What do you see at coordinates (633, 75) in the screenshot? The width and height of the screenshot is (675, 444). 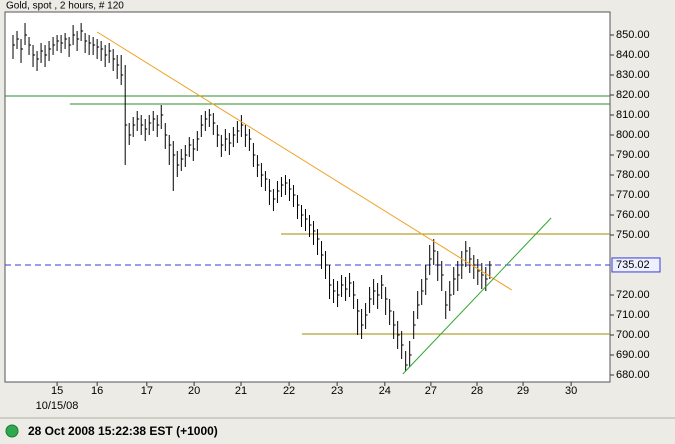 I see `y-tick-label: 830.00` at bounding box center [633, 75].